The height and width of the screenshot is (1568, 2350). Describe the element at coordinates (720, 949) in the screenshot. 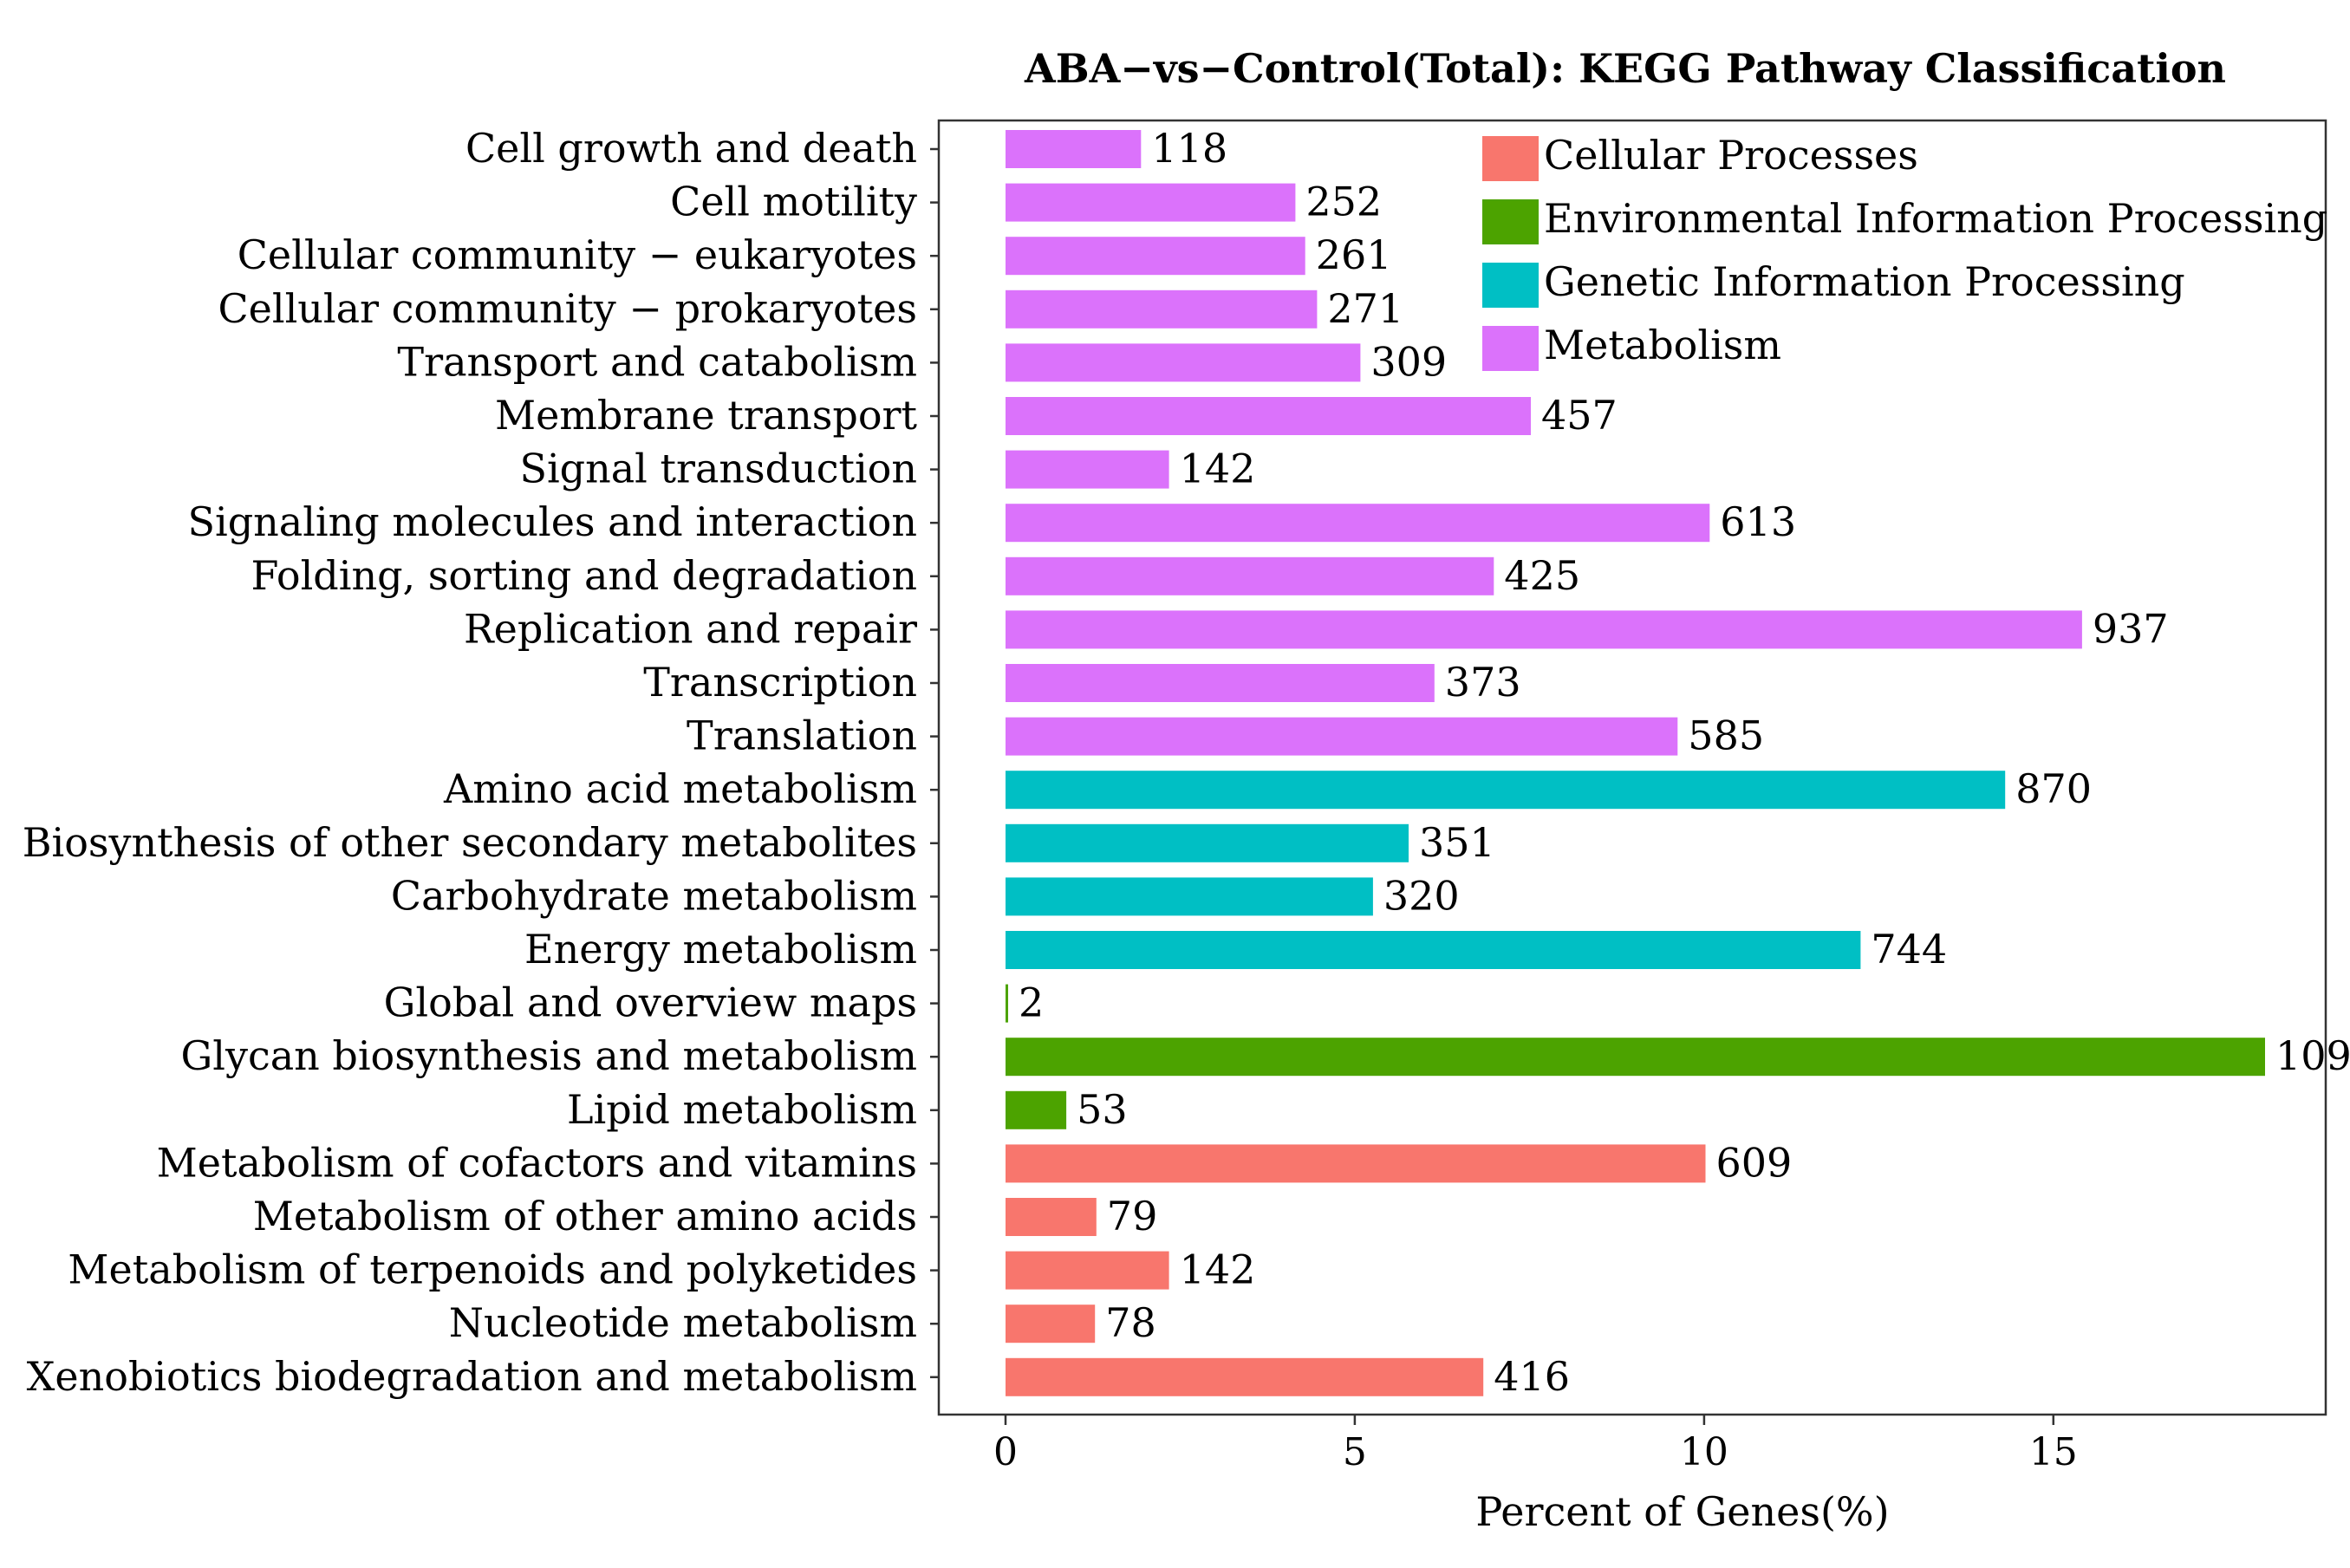

I see `category-label: Energy metabolism` at that location.